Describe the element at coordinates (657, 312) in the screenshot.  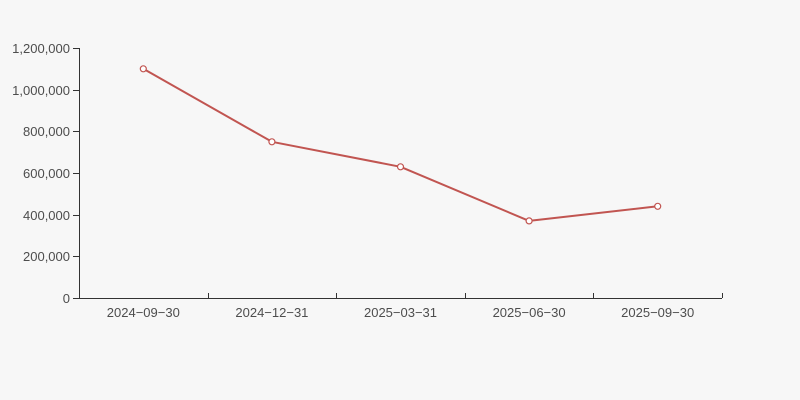
I see `x-axis-tick-label: 2025−09−30` at that location.